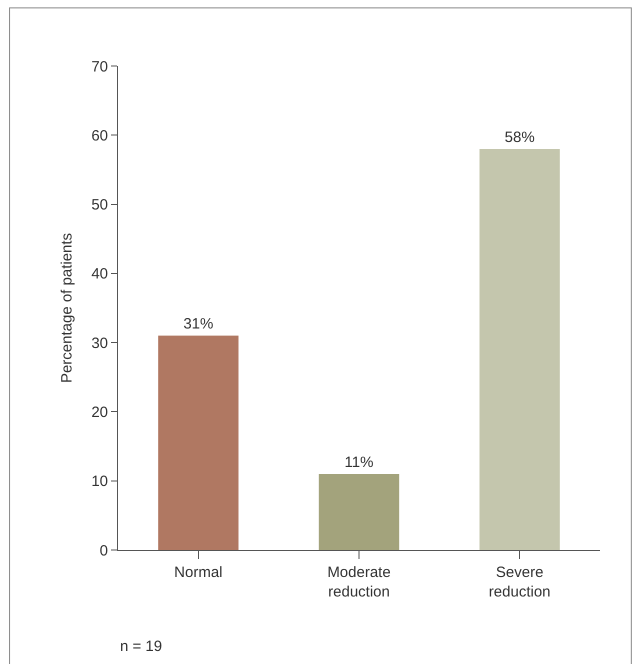  Describe the element at coordinates (198, 324) in the screenshot. I see `data-label: 31%` at that location.